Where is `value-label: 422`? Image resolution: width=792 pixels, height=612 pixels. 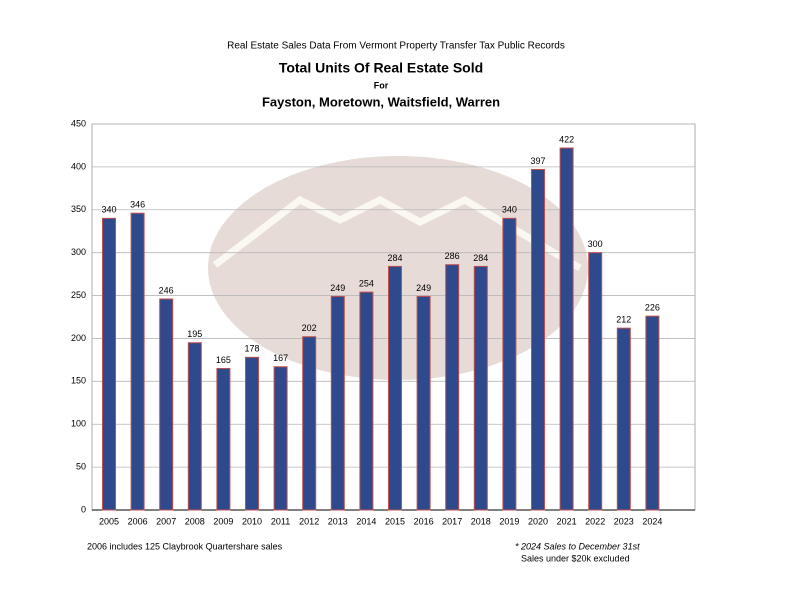
value-label: 422 is located at coordinates (566, 139).